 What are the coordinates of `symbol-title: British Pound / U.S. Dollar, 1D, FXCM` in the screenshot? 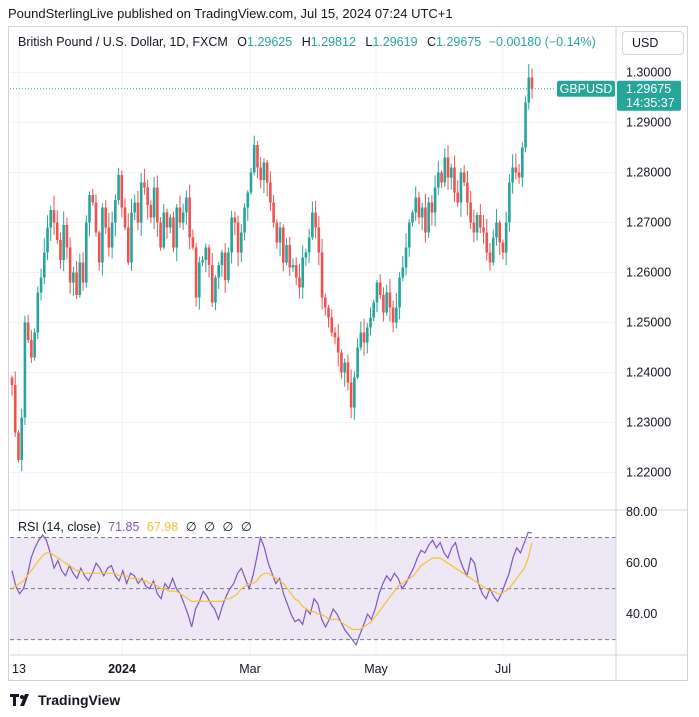 It's located at (123, 42).